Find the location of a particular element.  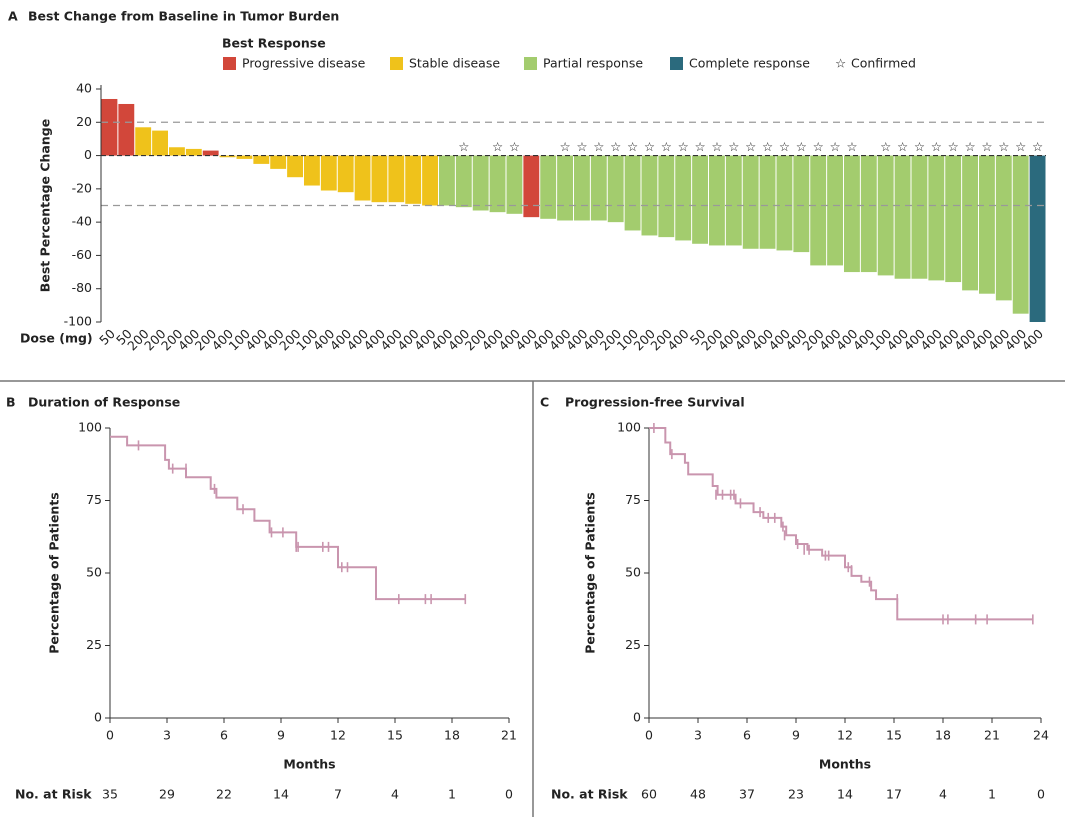

y-tick-label: 75 is located at coordinates (633, 499).